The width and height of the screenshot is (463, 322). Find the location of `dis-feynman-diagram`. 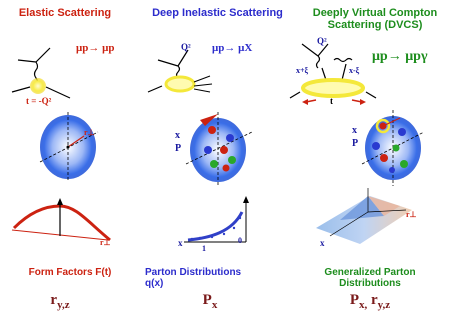

dis-feynman-diagram is located at coordinates (180, 71).